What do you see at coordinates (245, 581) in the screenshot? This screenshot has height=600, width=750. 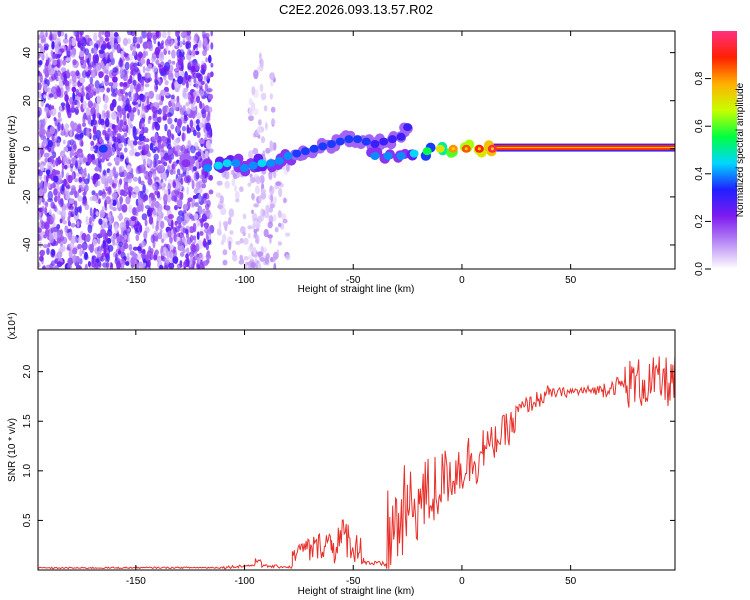 I see `x-tick-label: -100` at bounding box center [245, 581].